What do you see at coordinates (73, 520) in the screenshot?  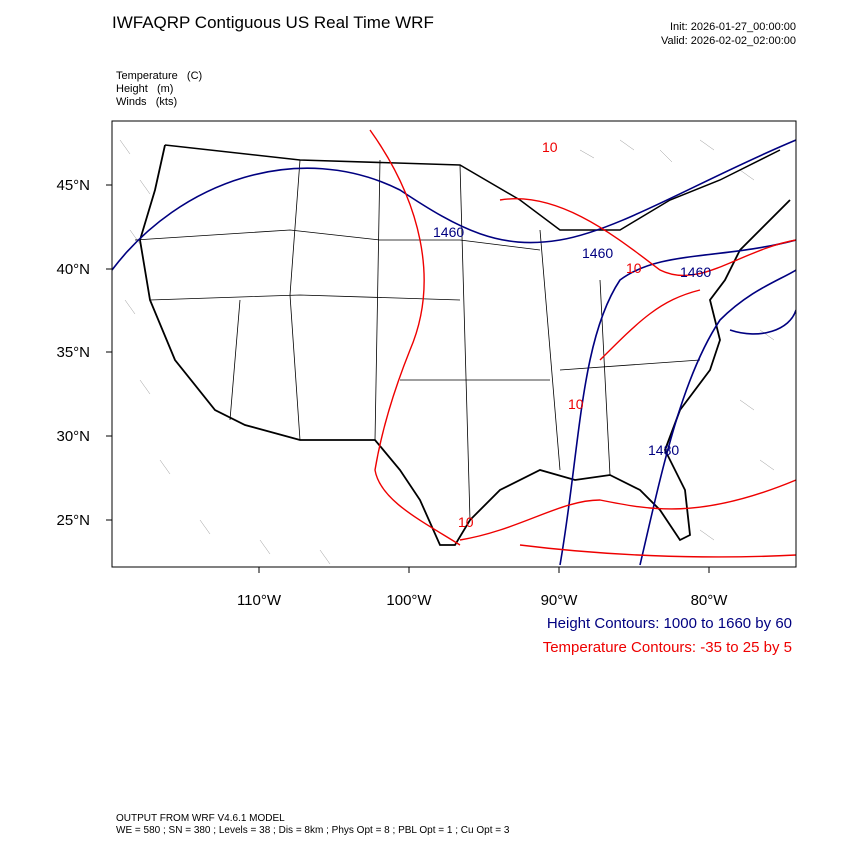 I see `lat-label: 25°N` at bounding box center [73, 520].